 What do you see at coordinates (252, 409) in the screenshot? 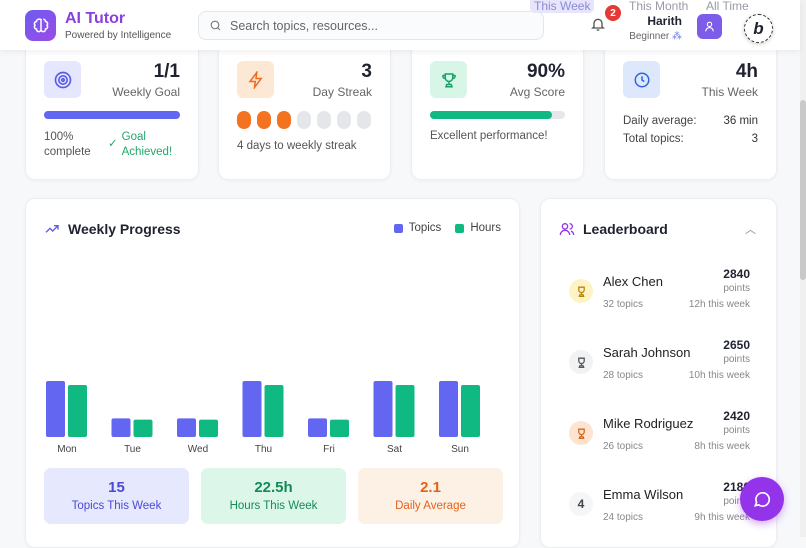
I see `bar-topics-thu` at bounding box center [252, 409].